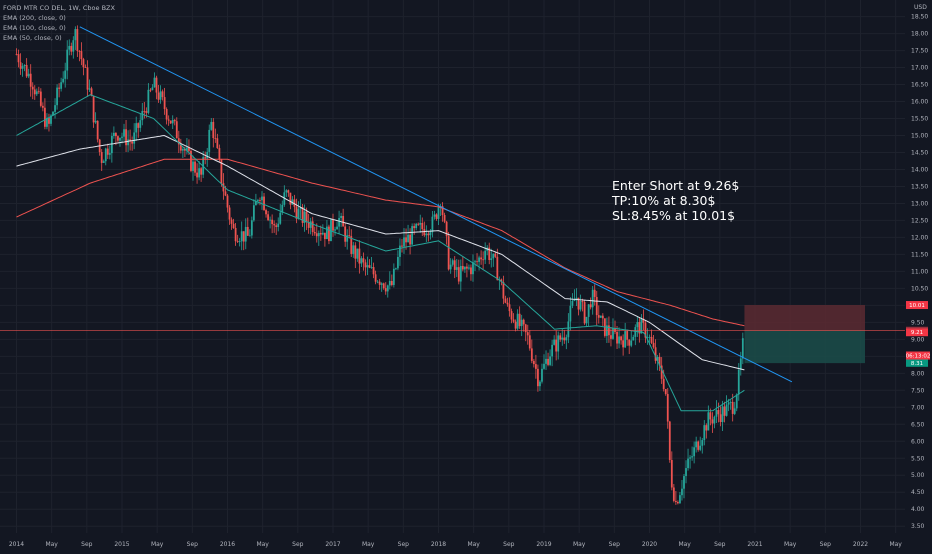 Image resolution: width=932 pixels, height=554 pixels. What do you see at coordinates (227, 544) in the screenshot?
I see `x-tick-label: 2016` at bounding box center [227, 544].